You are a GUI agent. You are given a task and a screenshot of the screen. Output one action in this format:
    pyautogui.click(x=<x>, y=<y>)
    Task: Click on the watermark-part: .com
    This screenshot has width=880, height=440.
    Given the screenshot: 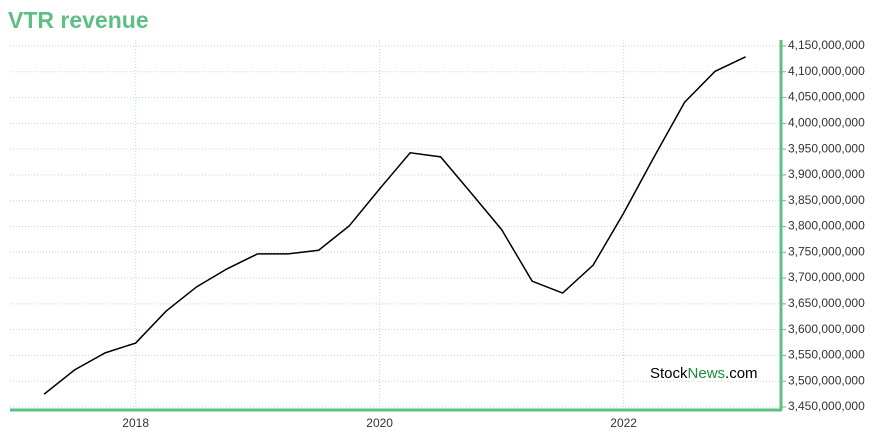 What is the action you would take?
    pyautogui.click(x=741, y=373)
    